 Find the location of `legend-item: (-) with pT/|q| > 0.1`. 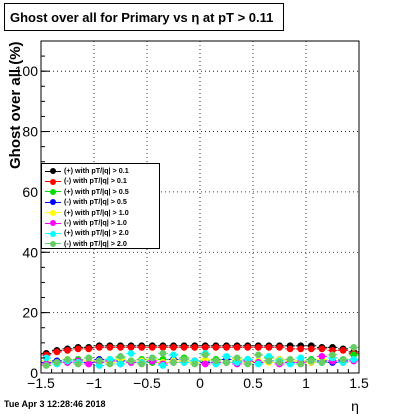

legend-item: (-) with pT/|q| > 0.1 is located at coordinates (100, 181).